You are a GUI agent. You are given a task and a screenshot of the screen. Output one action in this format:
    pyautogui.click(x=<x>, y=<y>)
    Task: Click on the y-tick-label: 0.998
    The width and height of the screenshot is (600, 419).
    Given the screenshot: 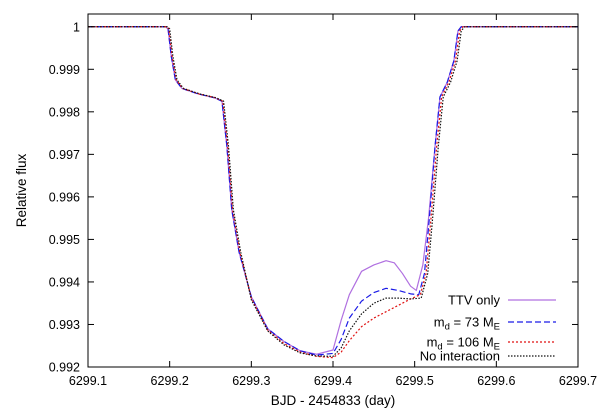 What is the action you would take?
    pyautogui.click(x=64, y=112)
    